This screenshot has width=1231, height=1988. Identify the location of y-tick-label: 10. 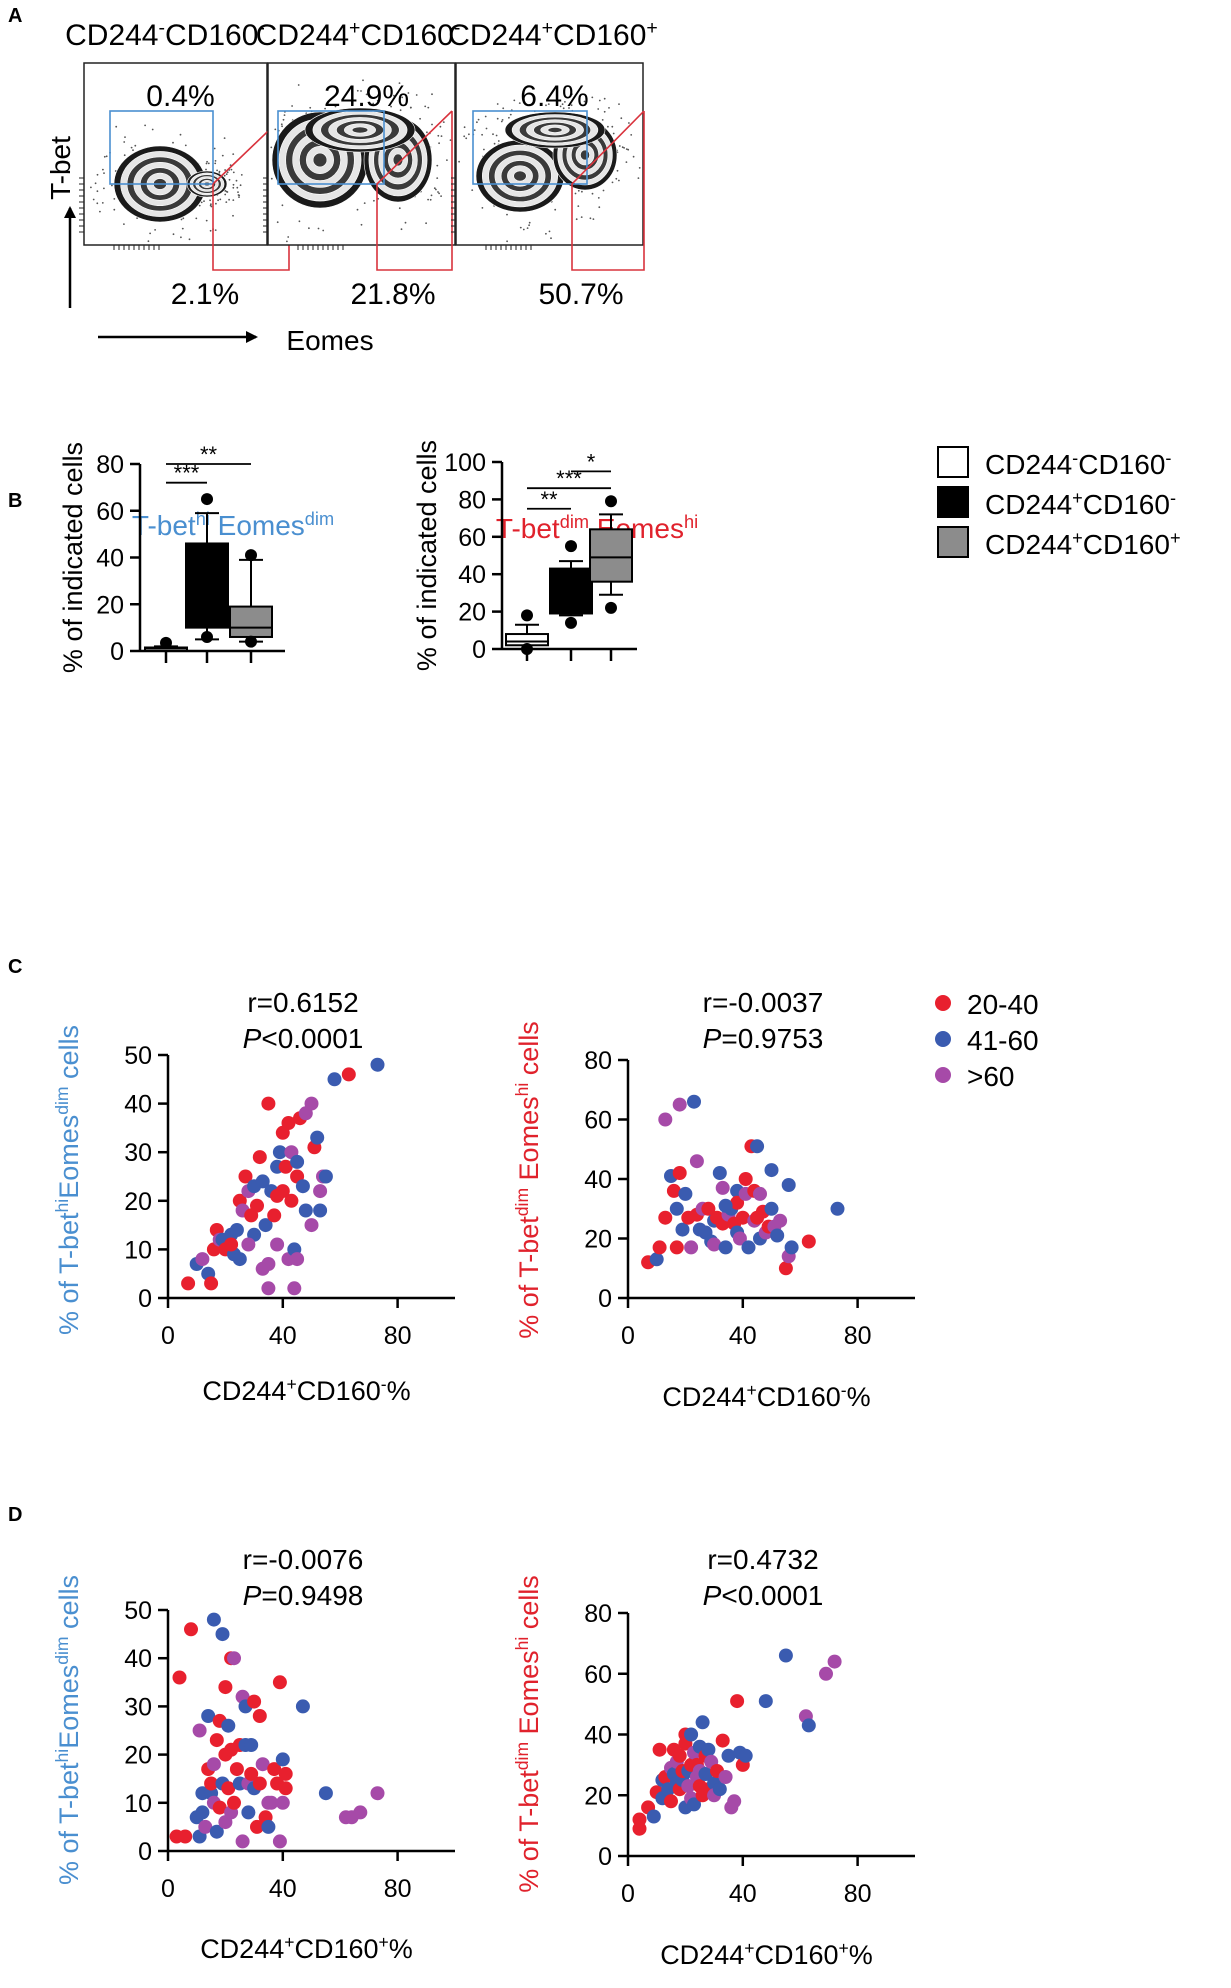
(138, 1804).